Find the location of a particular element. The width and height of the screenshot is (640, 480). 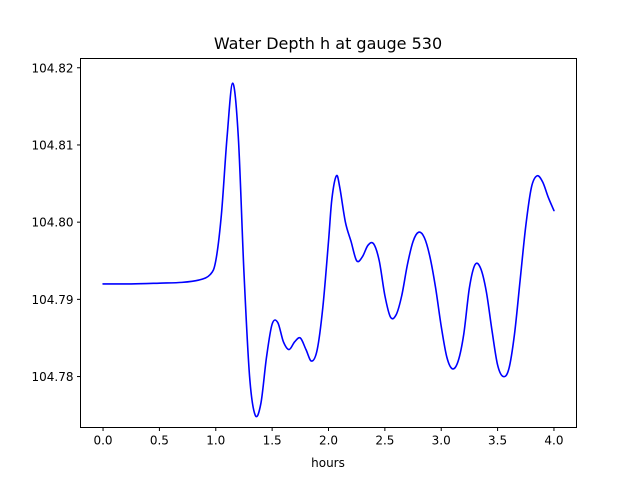

x-tick-label: 0.5 is located at coordinates (159, 441).